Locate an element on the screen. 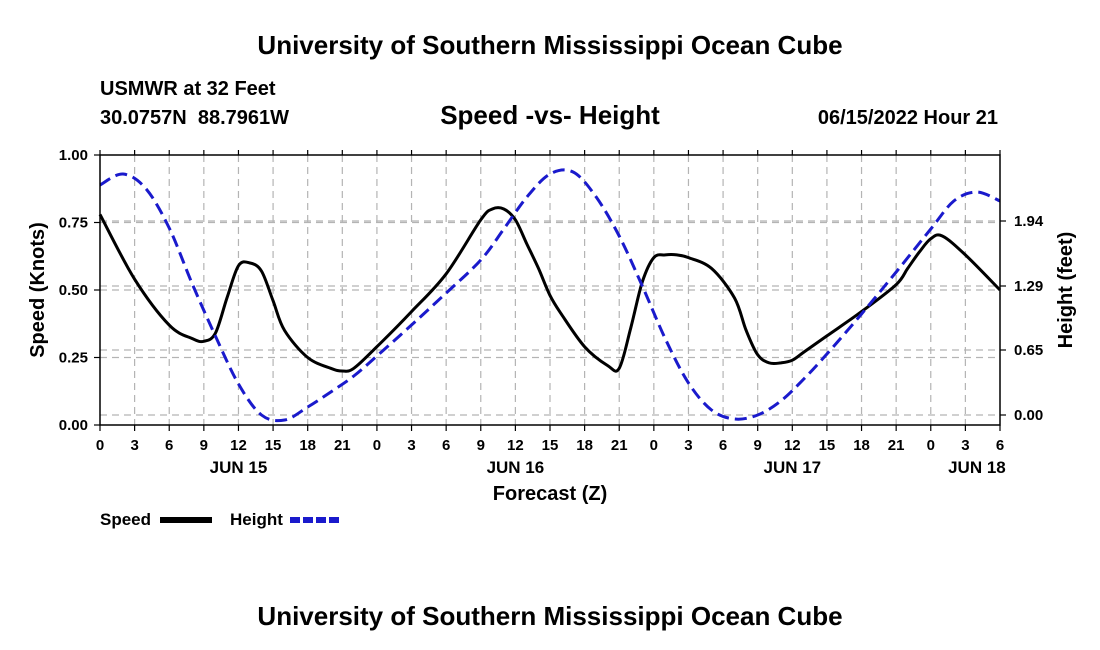  legend-label-height: Height is located at coordinates (256, 519).